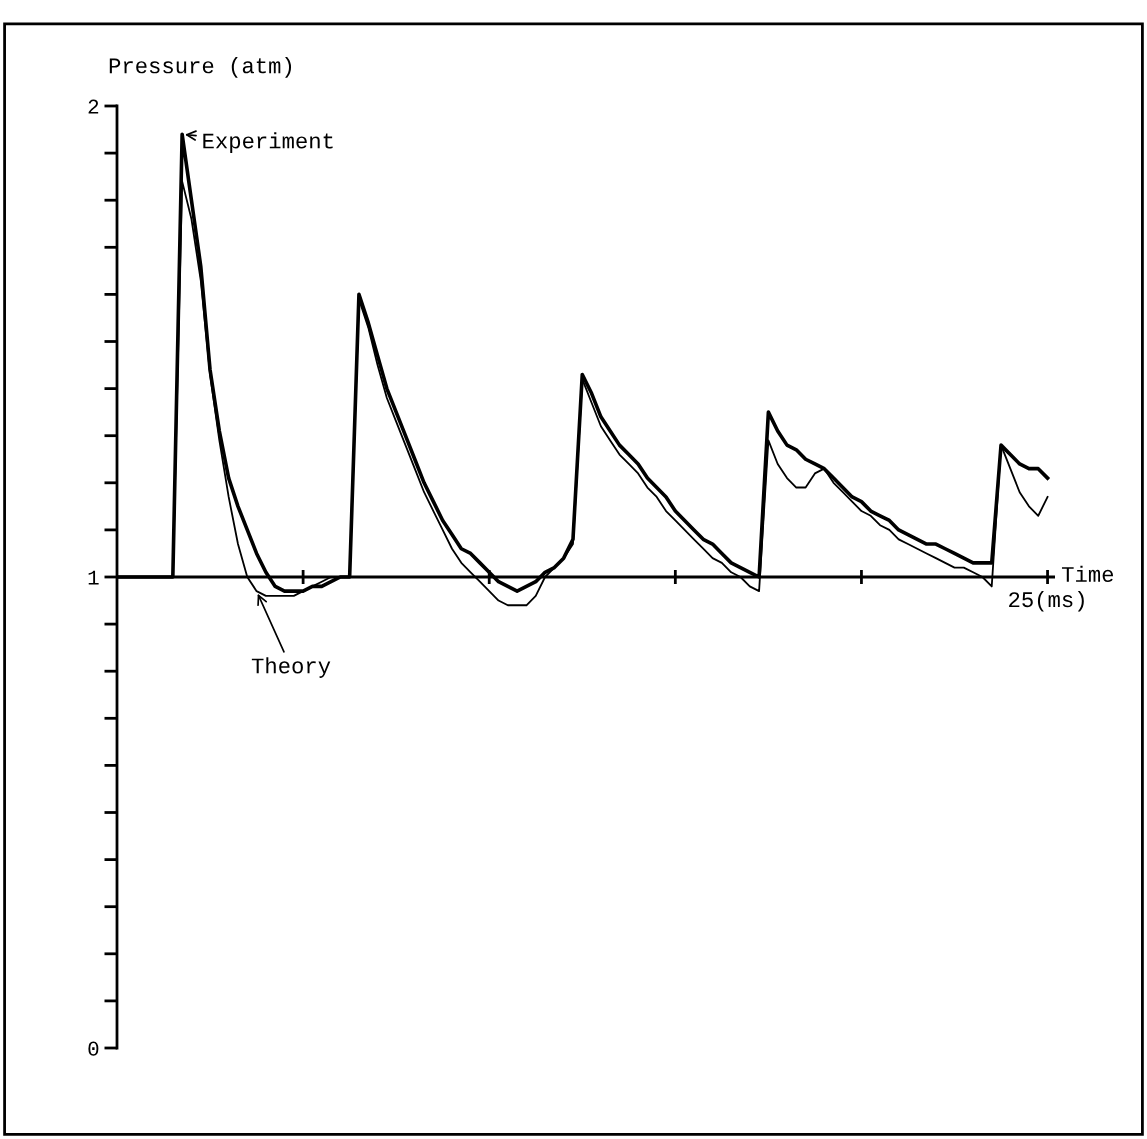 The width and height of the screenshot is (1147, 1139). I want to click on annotation: Experiment, so click(268, 142).